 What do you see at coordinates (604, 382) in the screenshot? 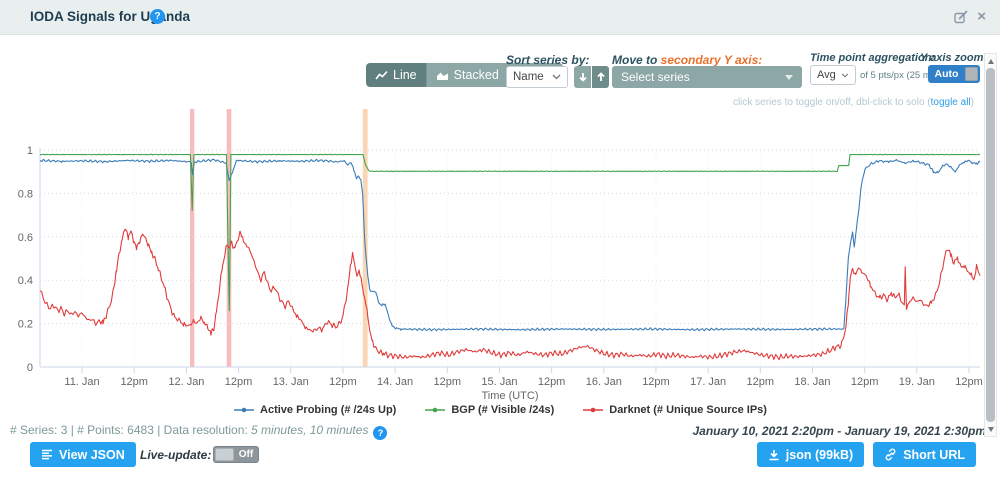
I see `x-tick-label: 16. Jan` at bounding box center [604, 382].